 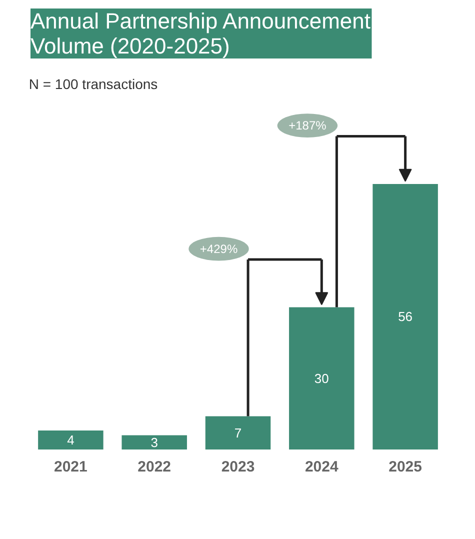 I want to click on data-label: 7, so click(x=238, y=432).